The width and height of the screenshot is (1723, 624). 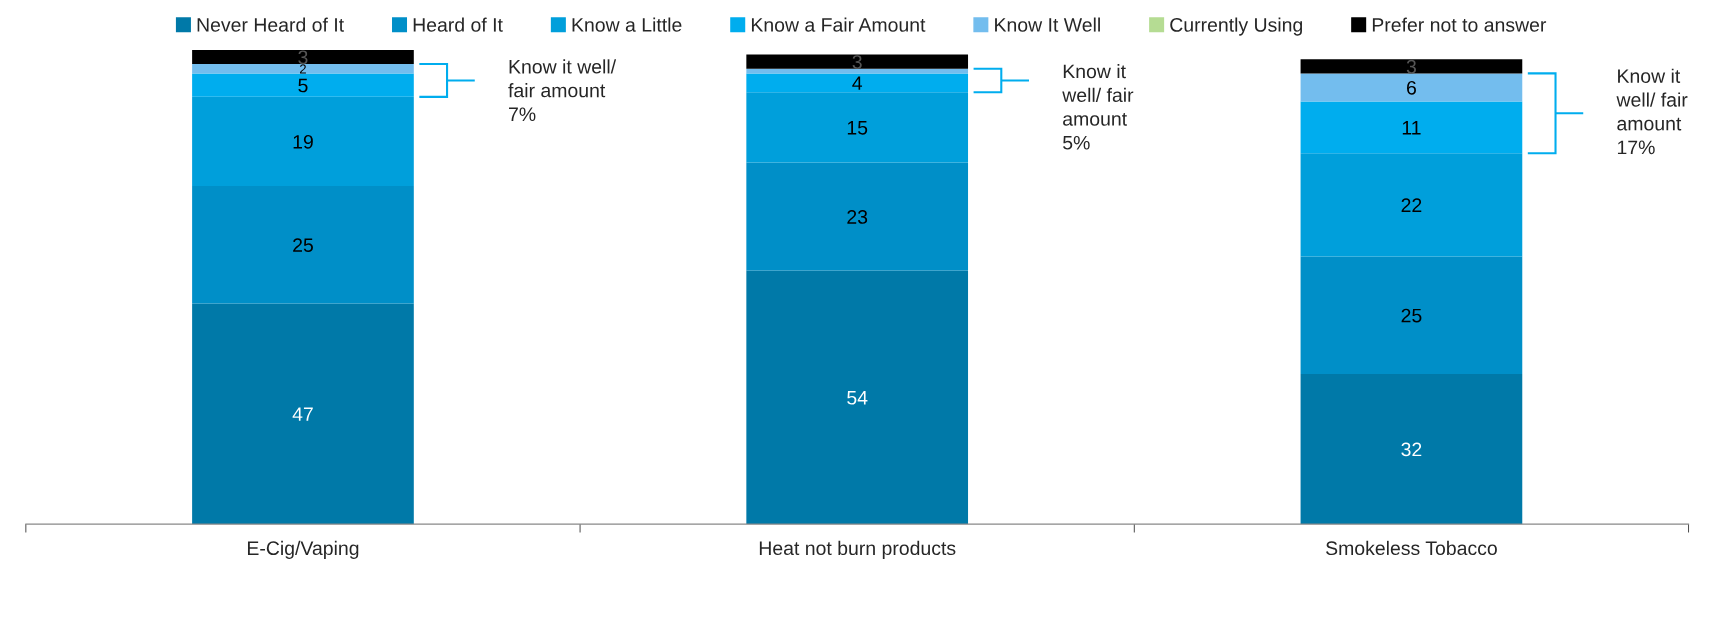 I want to click on legend-label: Know a Little, so click(x=627, y=24).